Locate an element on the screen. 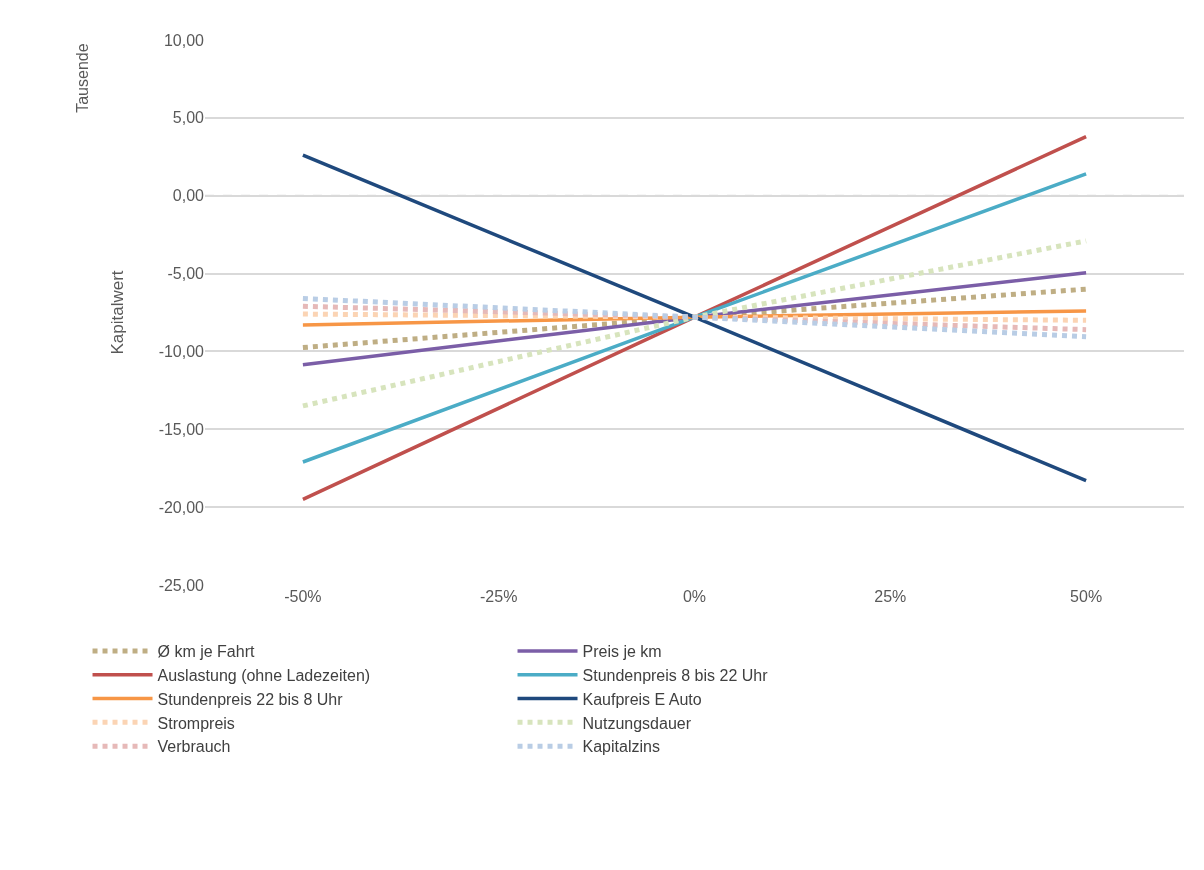 This screenshot has width=1204, height=870. legend-label: Nutzungsdauer is located at coordinates (637, 723).